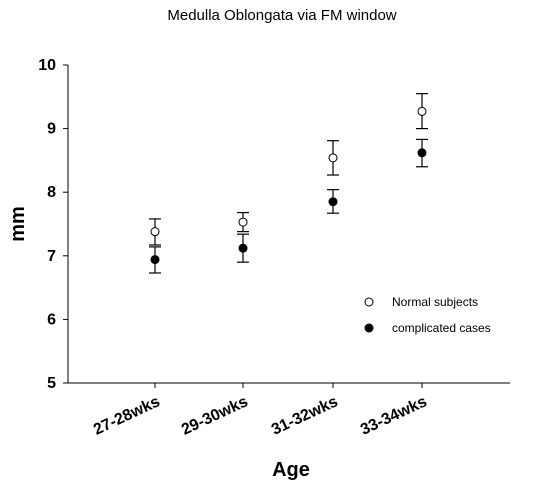 This screenshot has width=536, height=485. I want to click on series-complicated-cases, so click(288, 206).